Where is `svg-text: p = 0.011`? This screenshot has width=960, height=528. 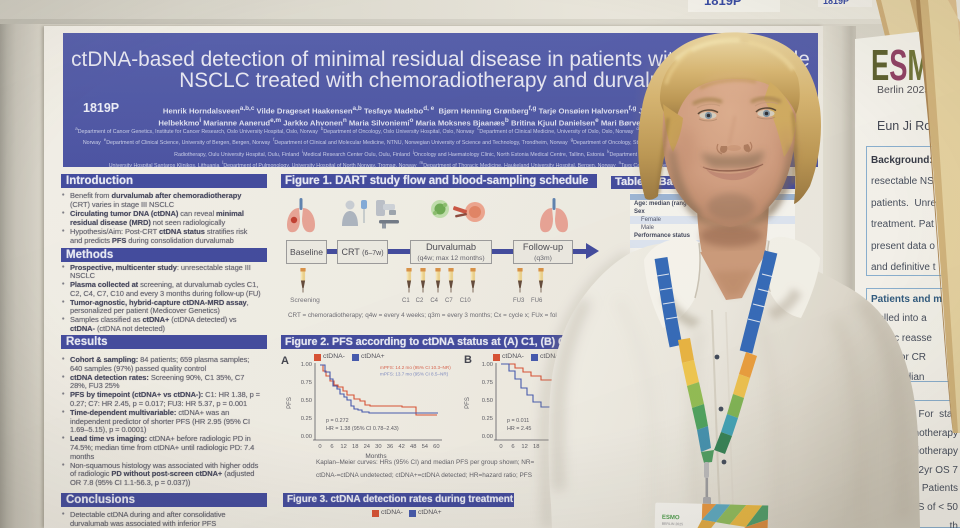
svg-text: p = 0.011 is located at coordinates (518, 421).